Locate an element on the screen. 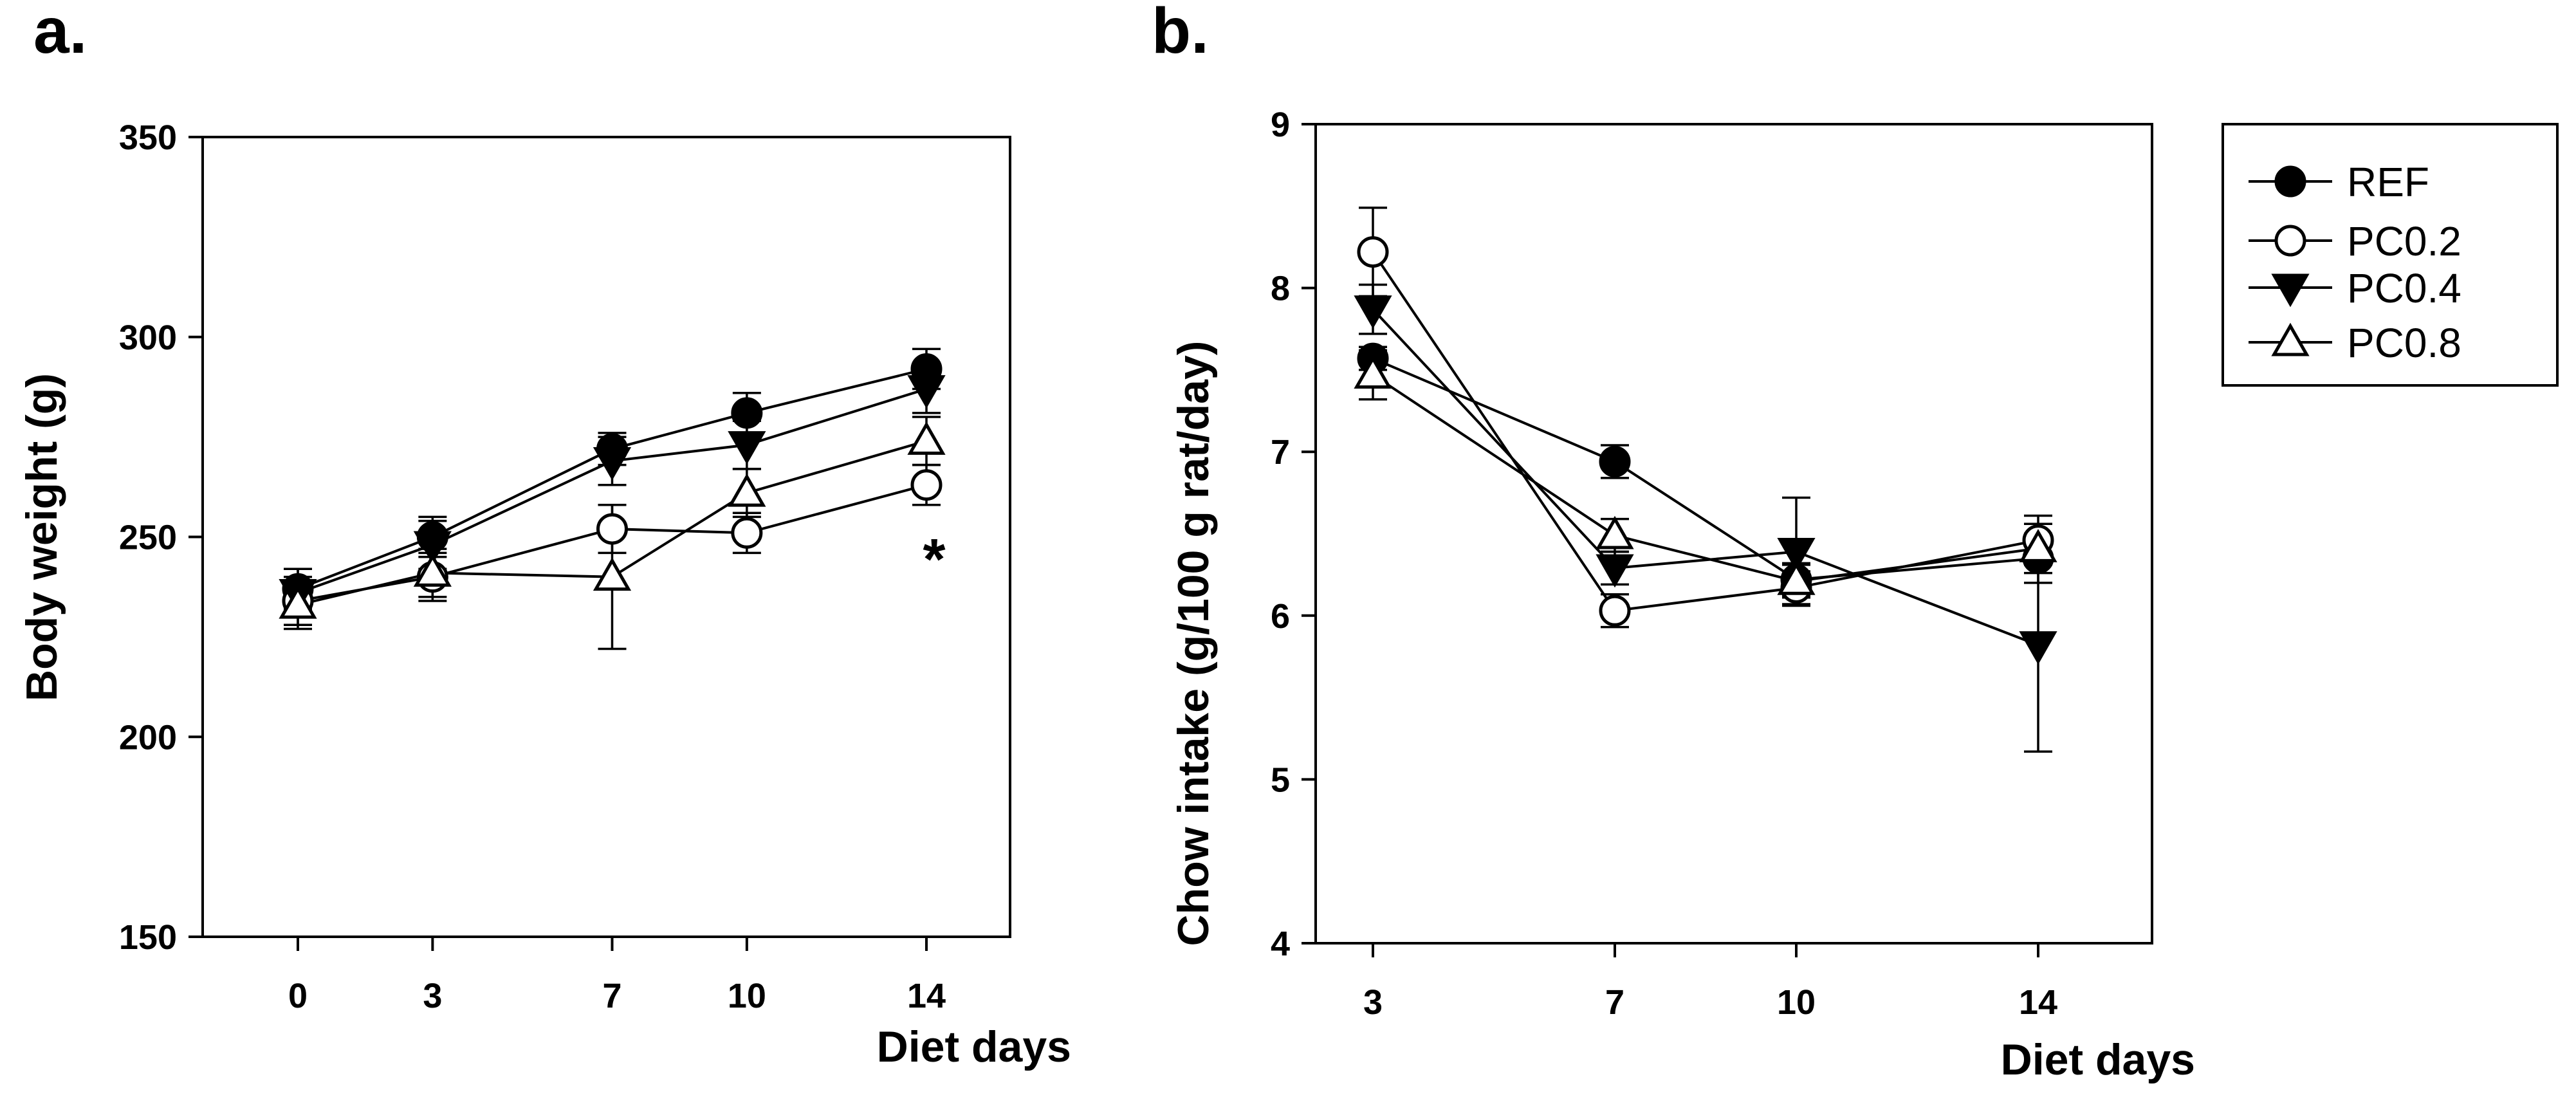 This screenshot has width=2576, height=1106. panel-a-x-tick-label: 0 is located at coordinates (298, 996).